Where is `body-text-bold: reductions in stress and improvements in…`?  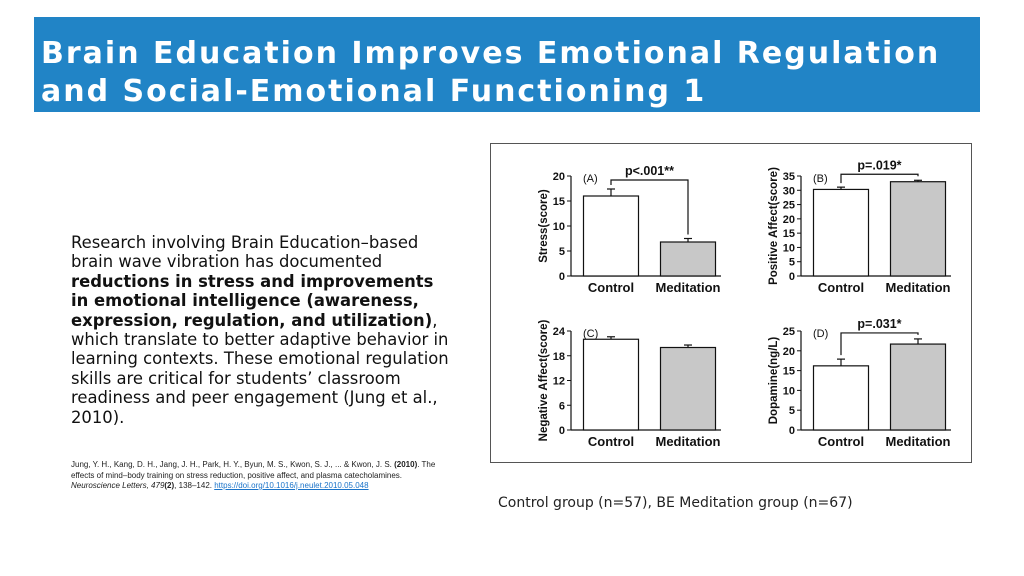 body-text-bold: reductions in stress and improvements in… is located at coordinates (252, 300).